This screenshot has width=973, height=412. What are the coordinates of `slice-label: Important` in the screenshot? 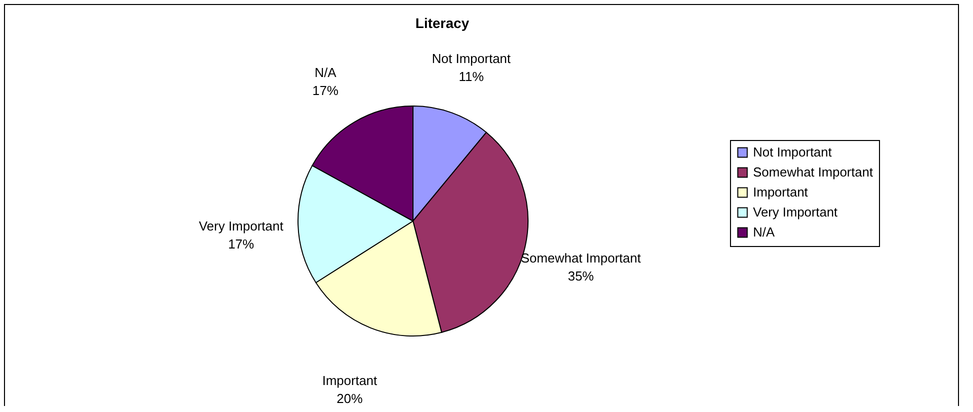 It's located at (350, 380).